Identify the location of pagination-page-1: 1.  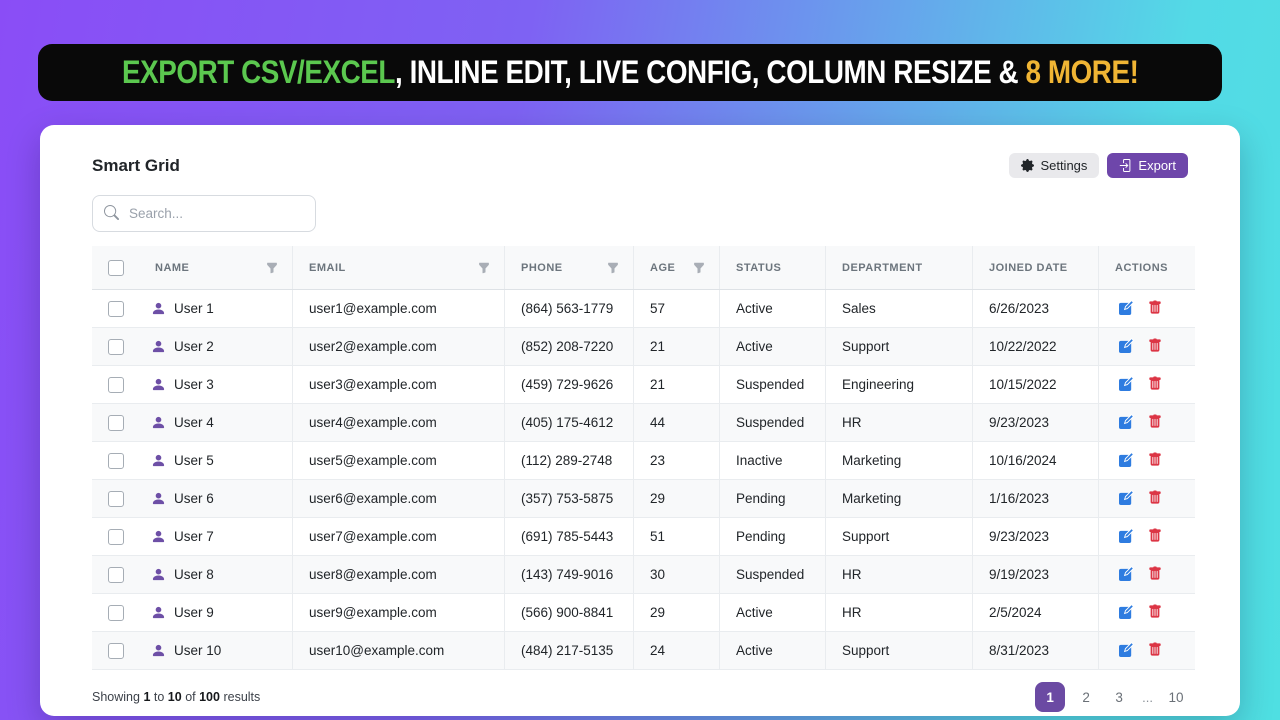
(1050, 697).